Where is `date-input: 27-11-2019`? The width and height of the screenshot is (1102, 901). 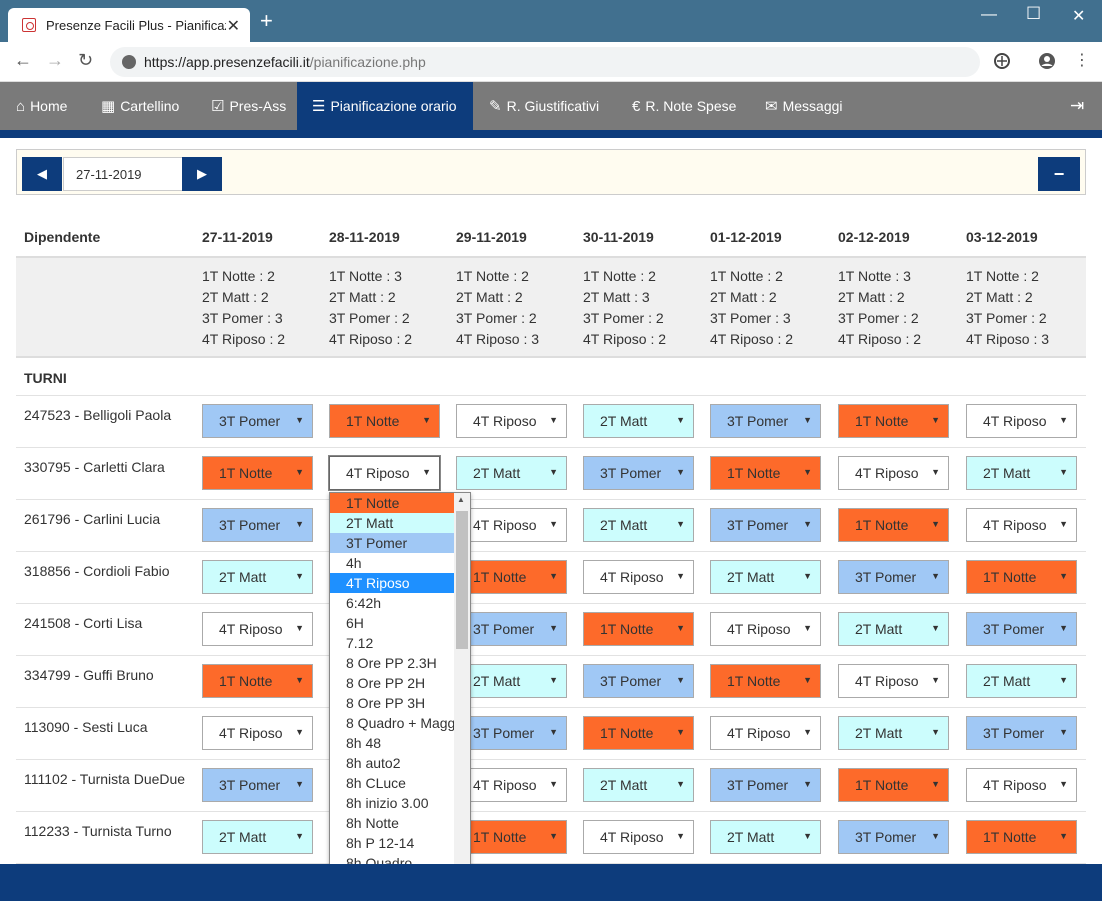
date-input: 27-11-2019 is located at coordinates (123, 174).